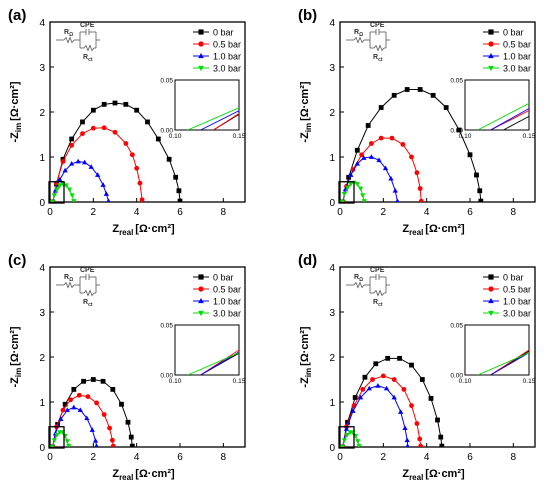 Image resolution: width=550 pixels, height=489 pixels. Describe the element at coordinates (223, 33) in the screenshot. I see `legend-label: 0 bar` at that location.